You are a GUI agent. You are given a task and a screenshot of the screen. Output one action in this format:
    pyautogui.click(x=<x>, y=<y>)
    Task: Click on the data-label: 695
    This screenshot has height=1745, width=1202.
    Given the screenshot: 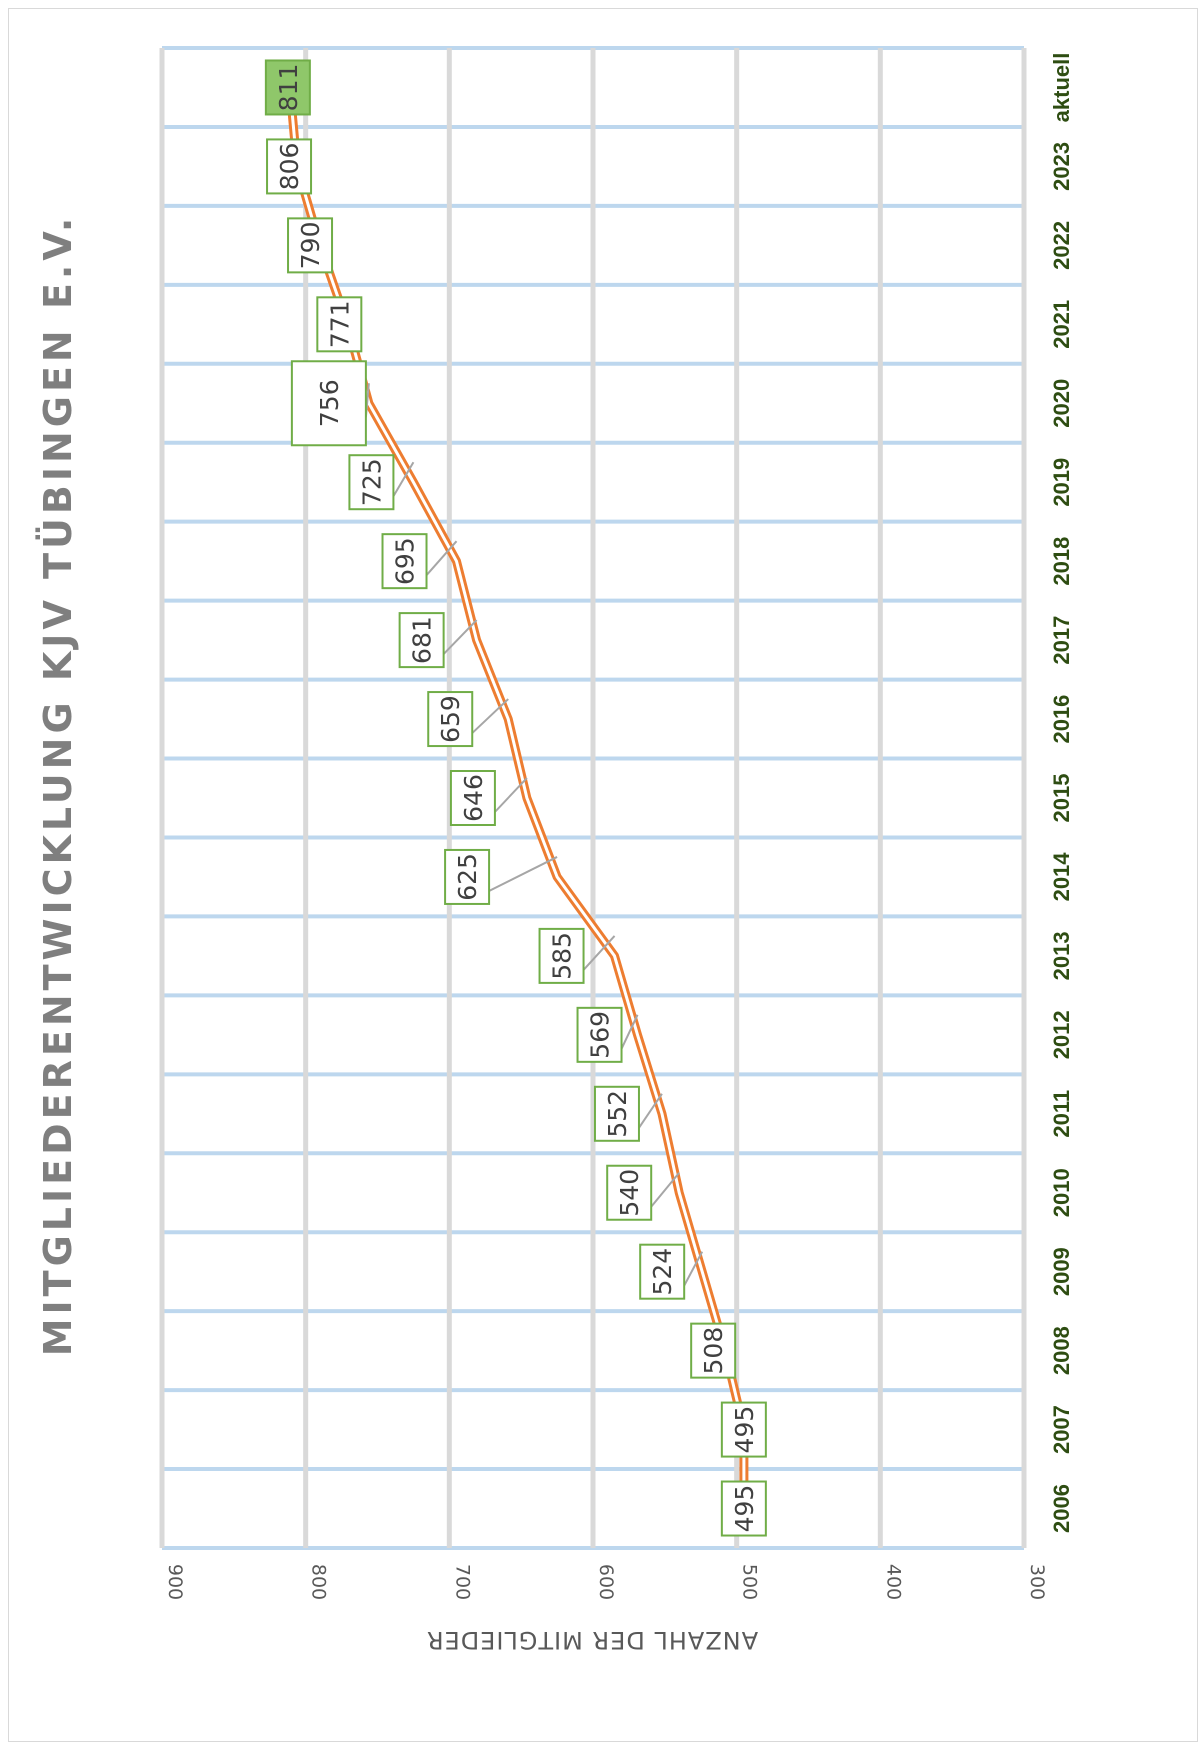 What is the action you would take?
    pyautogui.click(x=404, y=561)
    